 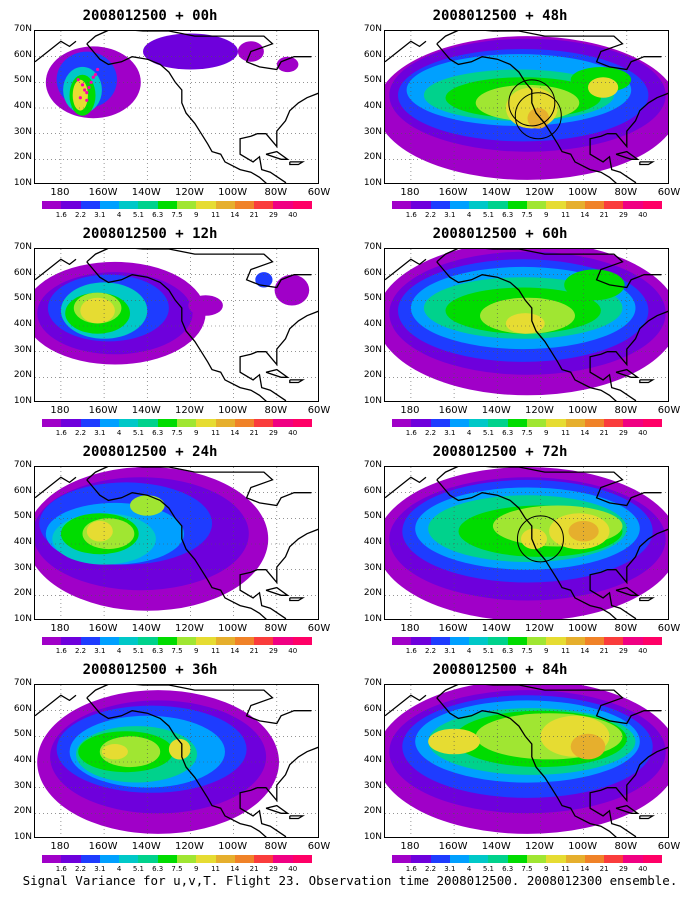 I want to click on panel-title: 2008012500 + 48h, so click(x=500, y=16).